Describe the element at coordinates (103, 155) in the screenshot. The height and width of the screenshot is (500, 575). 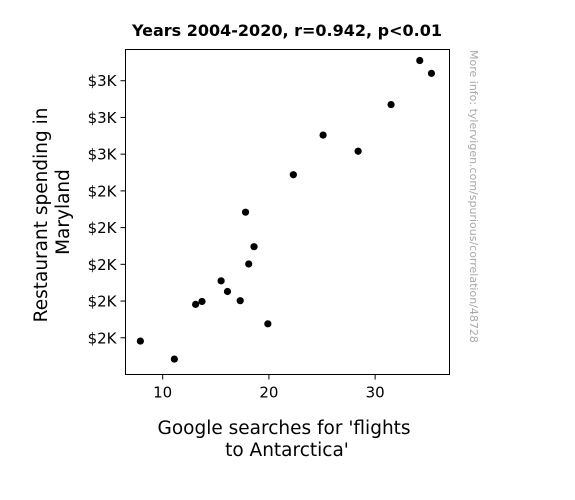
I see `y-tick-label-5: $3K` at that location.